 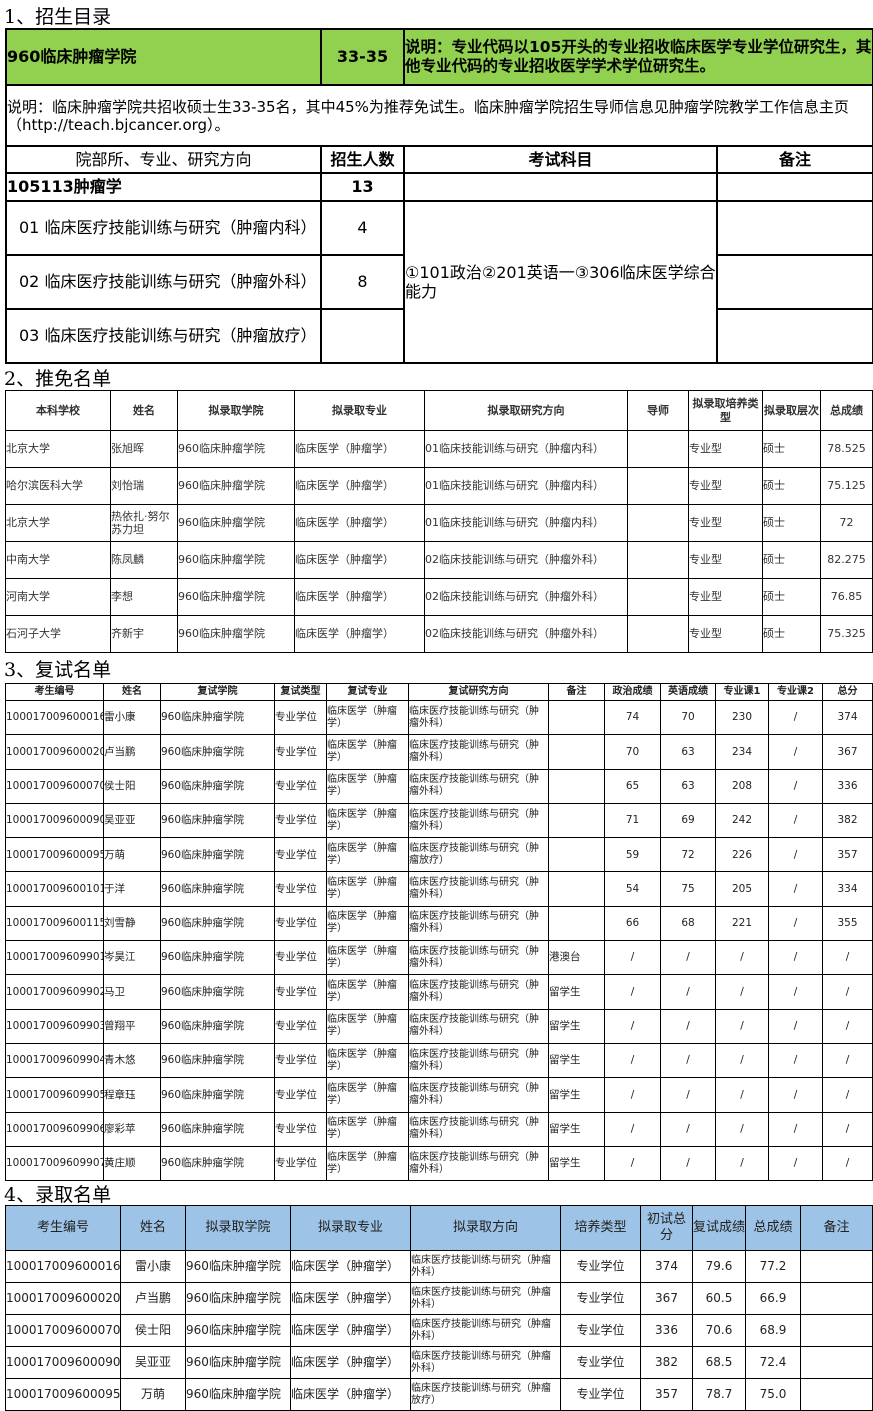 I want to click on table-cell: 100017009600070, so click(x=63, y=1330).